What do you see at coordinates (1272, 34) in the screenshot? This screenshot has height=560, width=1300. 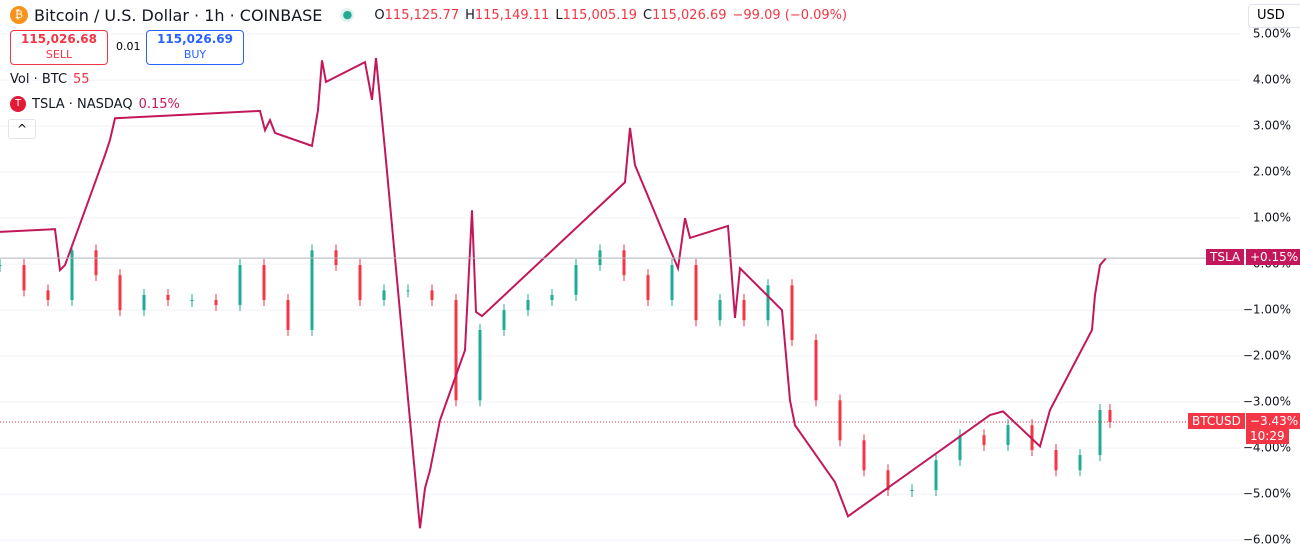 I see `y-tick-label: 5.00%` at bounding box center [1272, 34].